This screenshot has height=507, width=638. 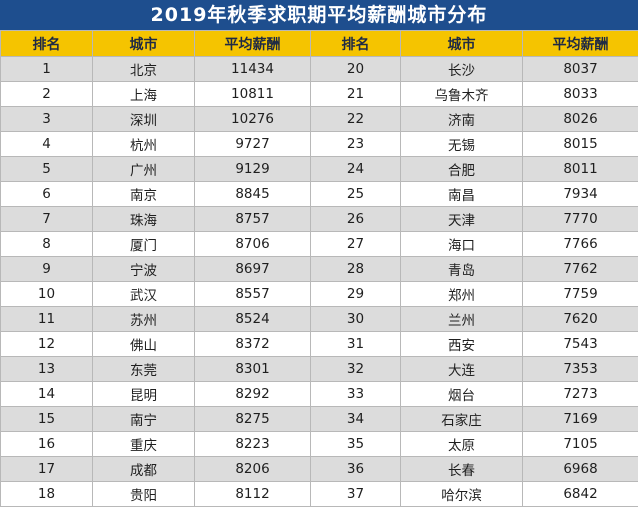 I want to click on city-cell: 大连, so click(x=462, y=369).